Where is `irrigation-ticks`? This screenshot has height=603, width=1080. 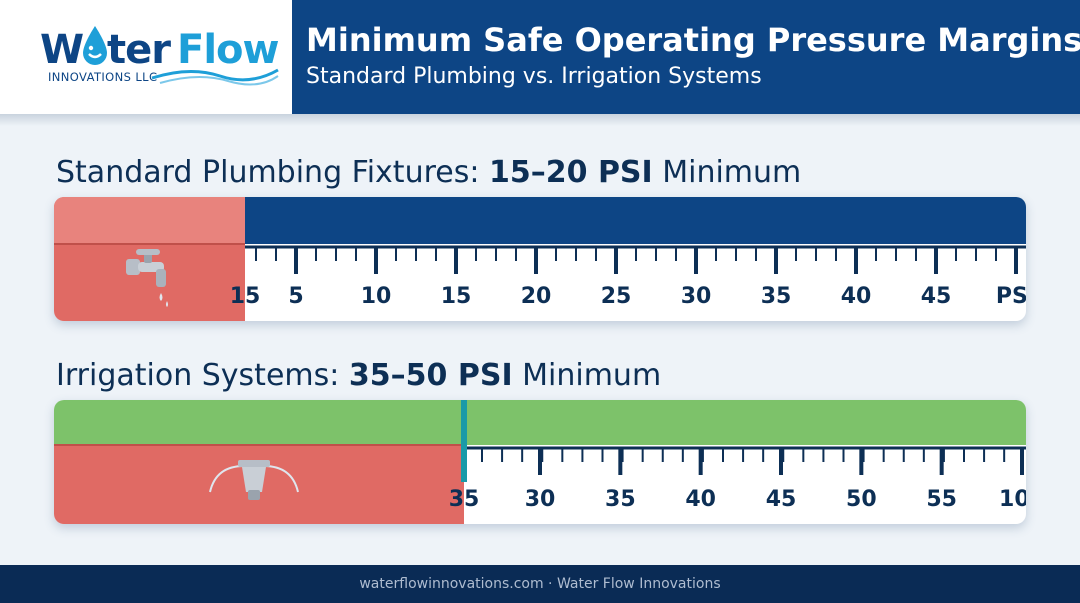 irrigation-ticks is located at coordinates (752, 461).